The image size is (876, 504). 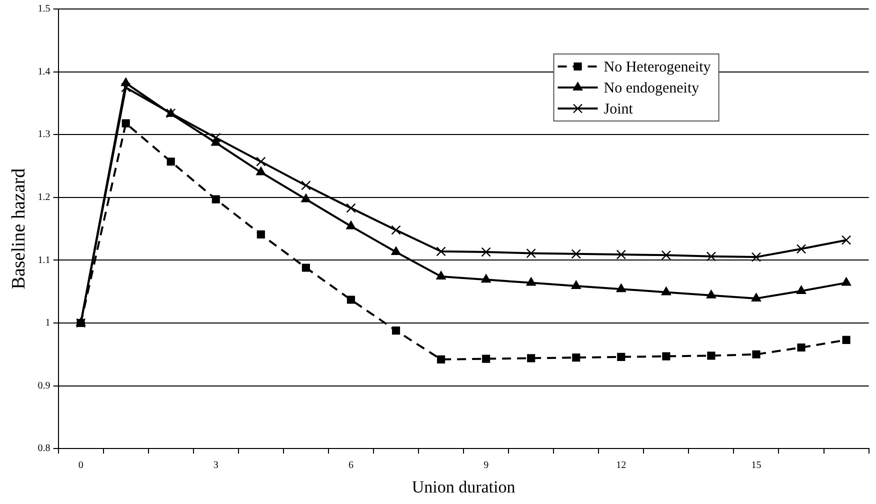 I want to click on x-tick-label: 3, so click(x=215, y=466).